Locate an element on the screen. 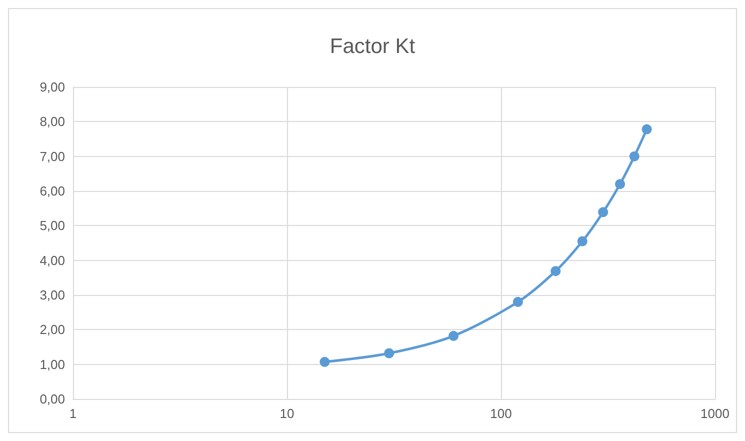 Image resolution: width=745 pixels, height=441 pixels. chart-title: Factor Kt is located at coordinates (373, 46).